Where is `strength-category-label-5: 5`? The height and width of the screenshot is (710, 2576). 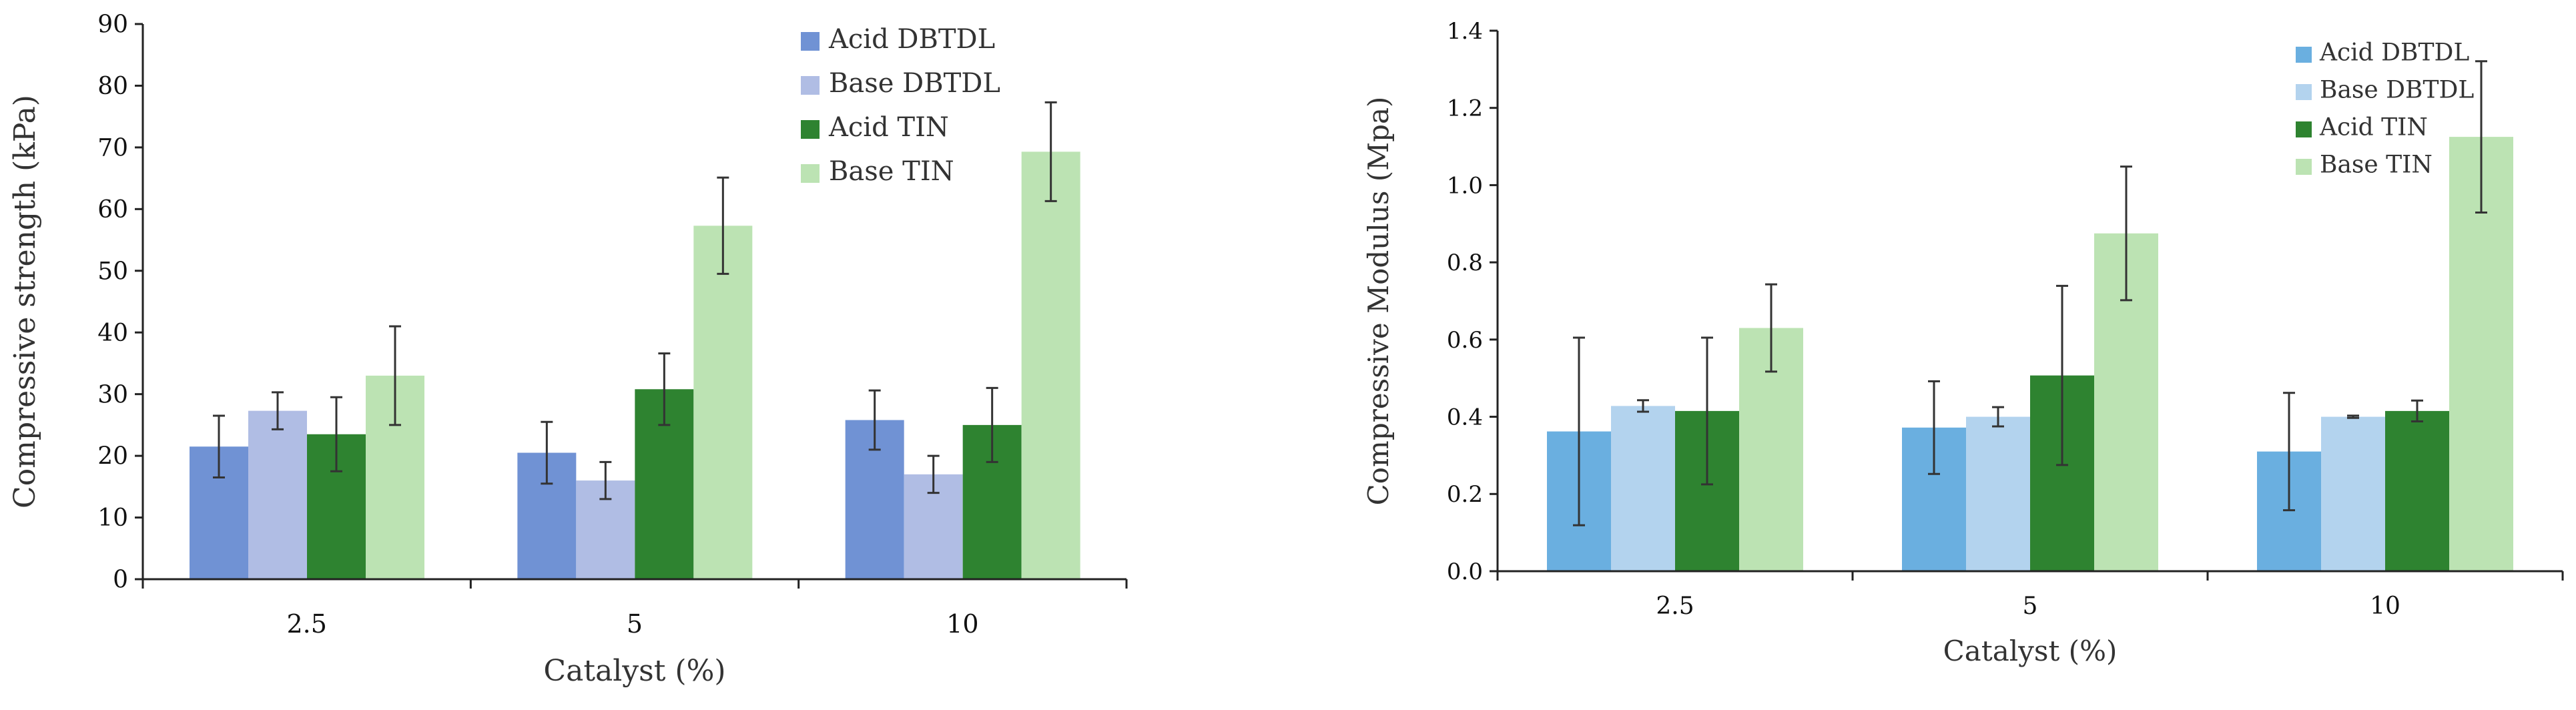
strength-category-label-5: 5 is located at coordinates (635, 624).